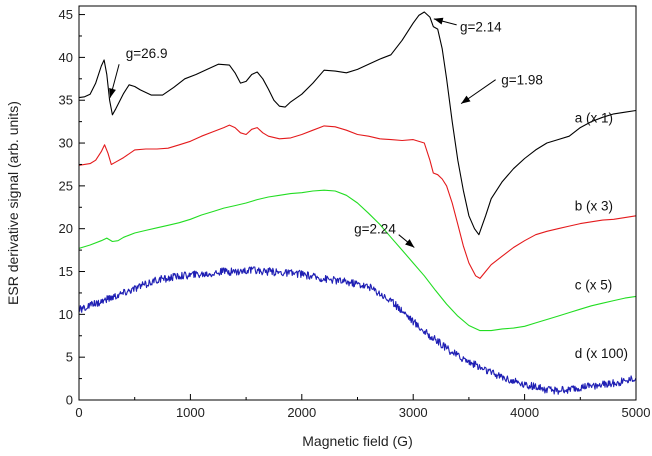 The width and height of the screenshot is (652, 456). What do you see at coordinates (190, 412) in the screenshot?
I see `x-tick-label: 1000` at bounding box center [190, 412].